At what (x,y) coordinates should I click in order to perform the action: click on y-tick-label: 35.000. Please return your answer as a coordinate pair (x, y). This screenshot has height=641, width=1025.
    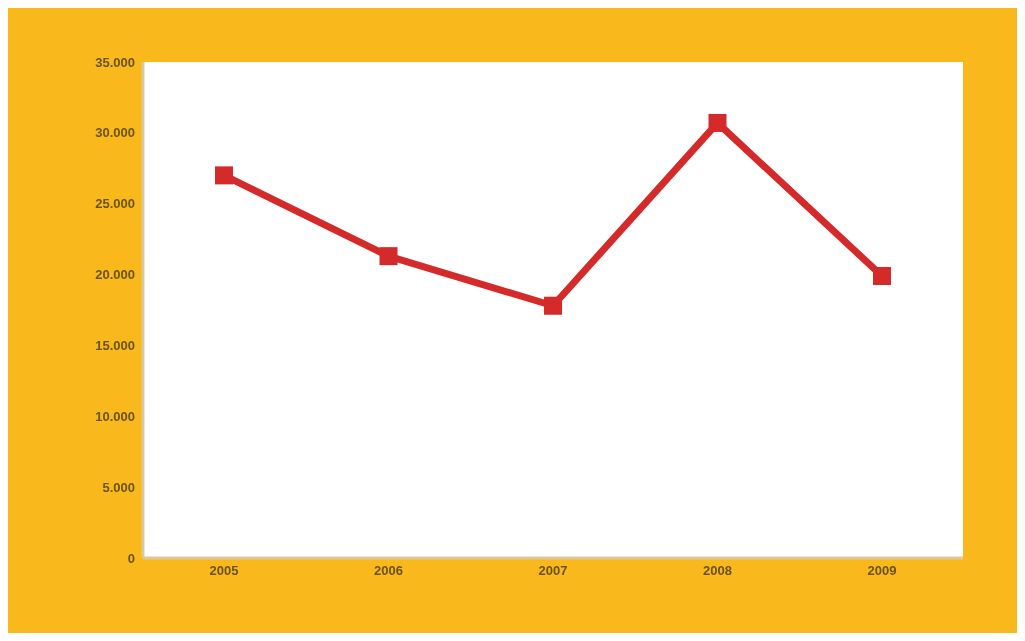
    Looking at the image, I should click on (115, 62).